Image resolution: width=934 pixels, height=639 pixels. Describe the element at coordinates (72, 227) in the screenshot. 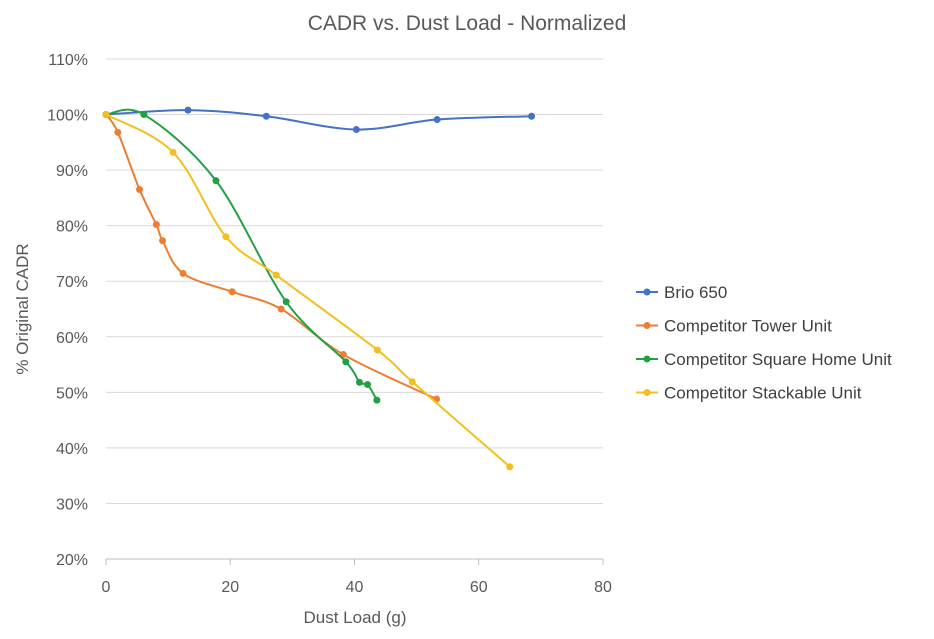

I see `y-tick-label: 80%` at that location.